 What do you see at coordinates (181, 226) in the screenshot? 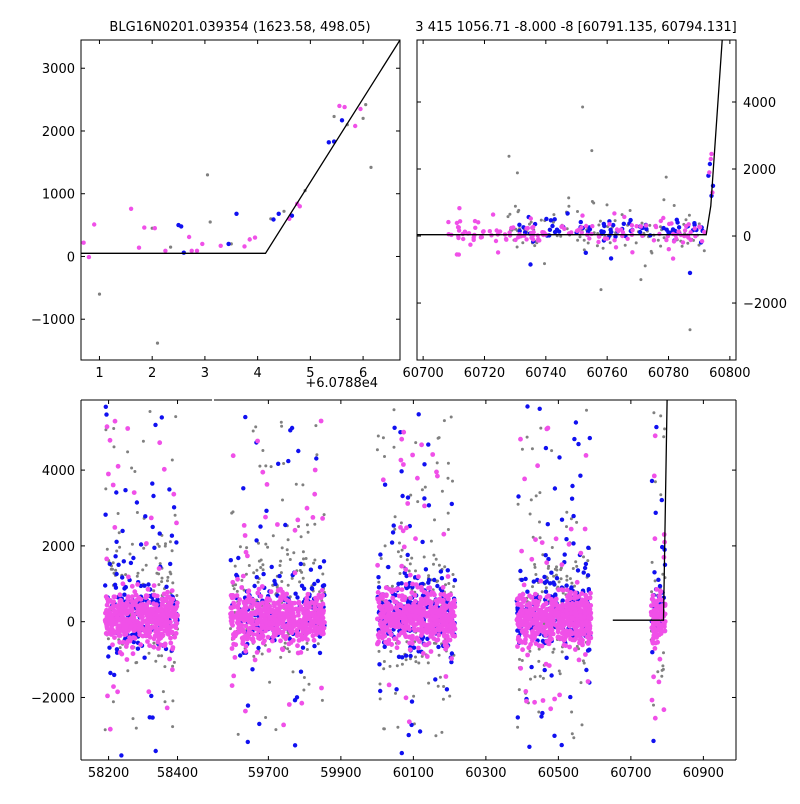
I see `zoom-blue-point` at bounding box center [181, 226].